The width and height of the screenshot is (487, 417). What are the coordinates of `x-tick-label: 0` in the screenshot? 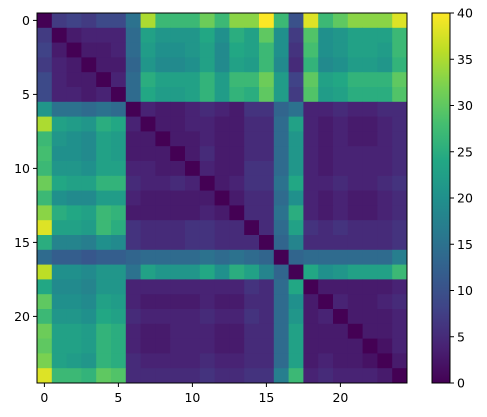 It's located at (44, 397).